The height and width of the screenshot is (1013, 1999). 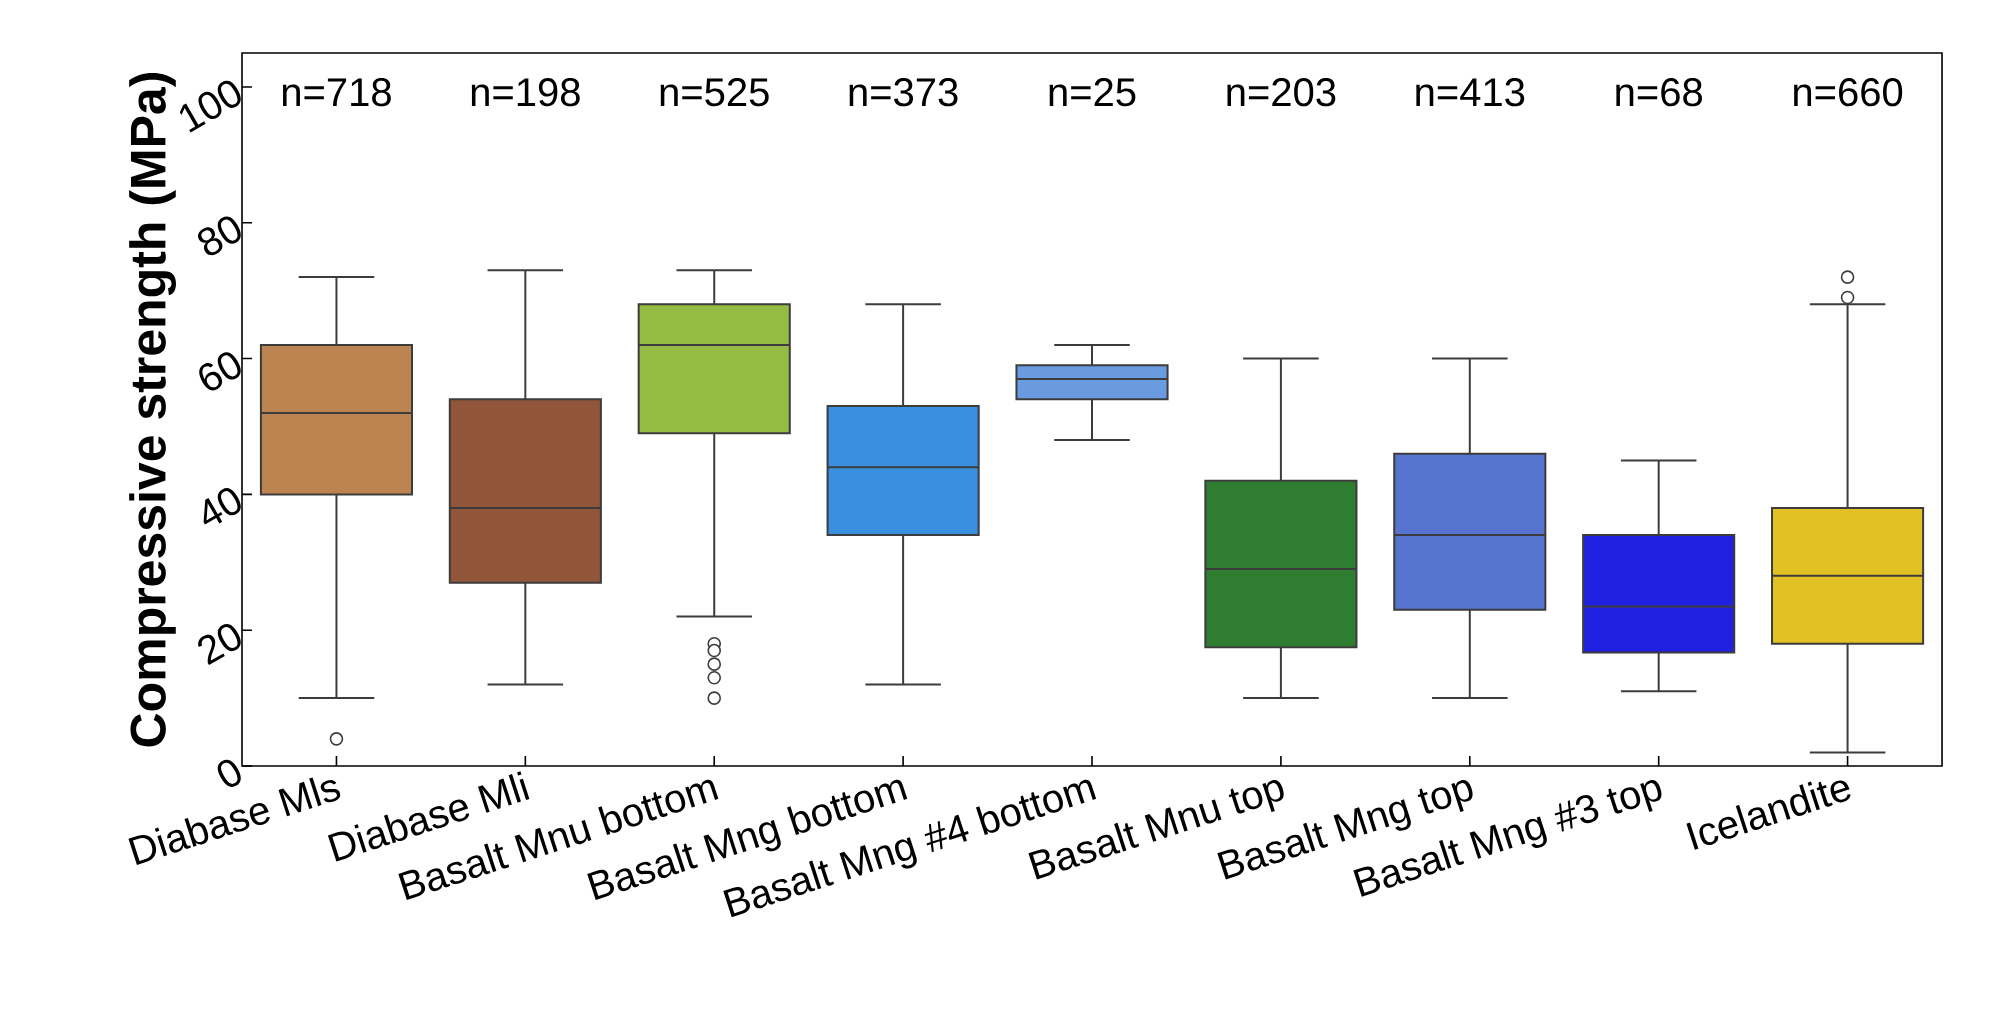 I want to click on y-tick-label: 20, so click(x=219, y=644).